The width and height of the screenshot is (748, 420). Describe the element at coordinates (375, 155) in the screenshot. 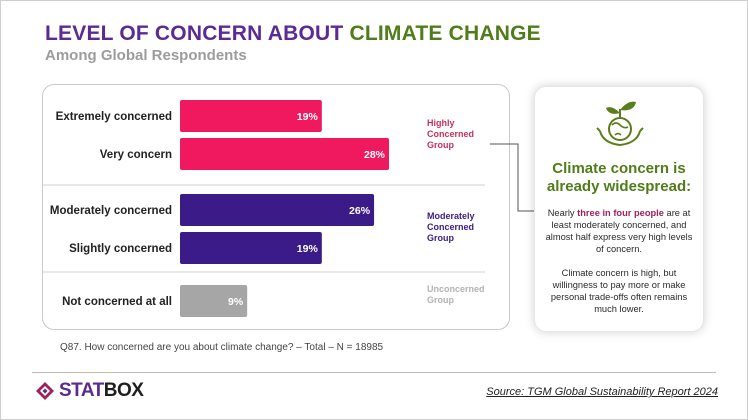

I see `value-label: 28%` at that location.